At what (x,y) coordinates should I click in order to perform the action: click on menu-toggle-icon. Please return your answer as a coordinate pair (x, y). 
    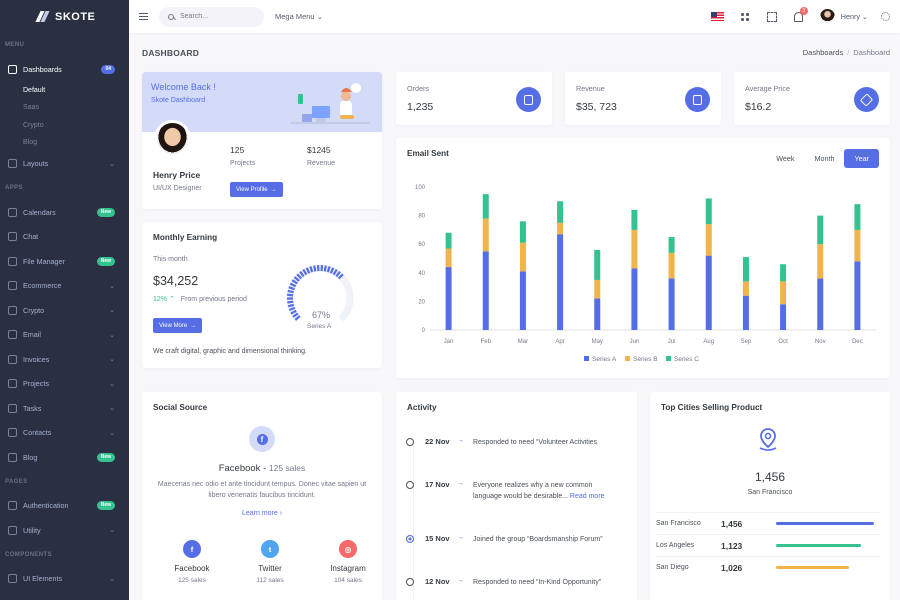
    Looking at the image, I should click on (143, 16).